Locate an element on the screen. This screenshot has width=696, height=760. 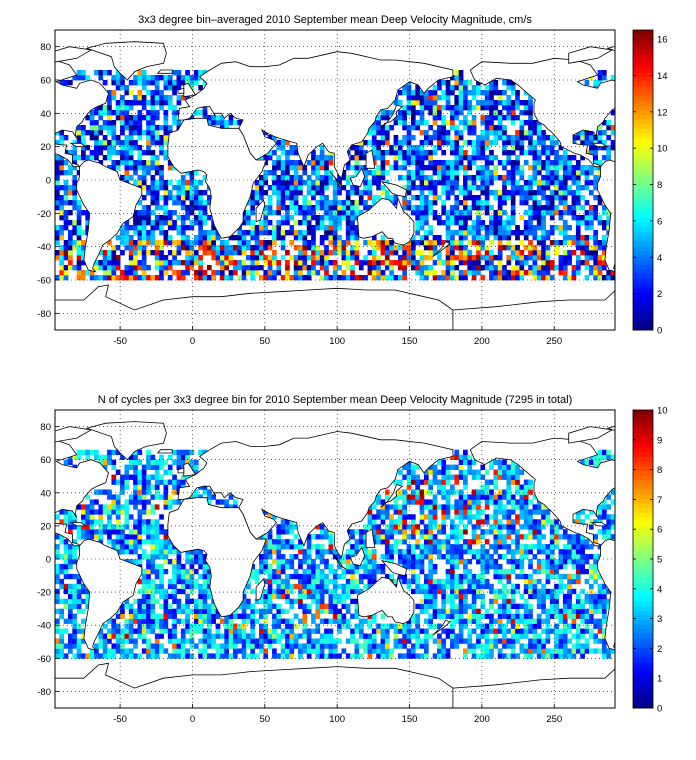
y-tick-label: 0 is located at coordinates (48, 181).